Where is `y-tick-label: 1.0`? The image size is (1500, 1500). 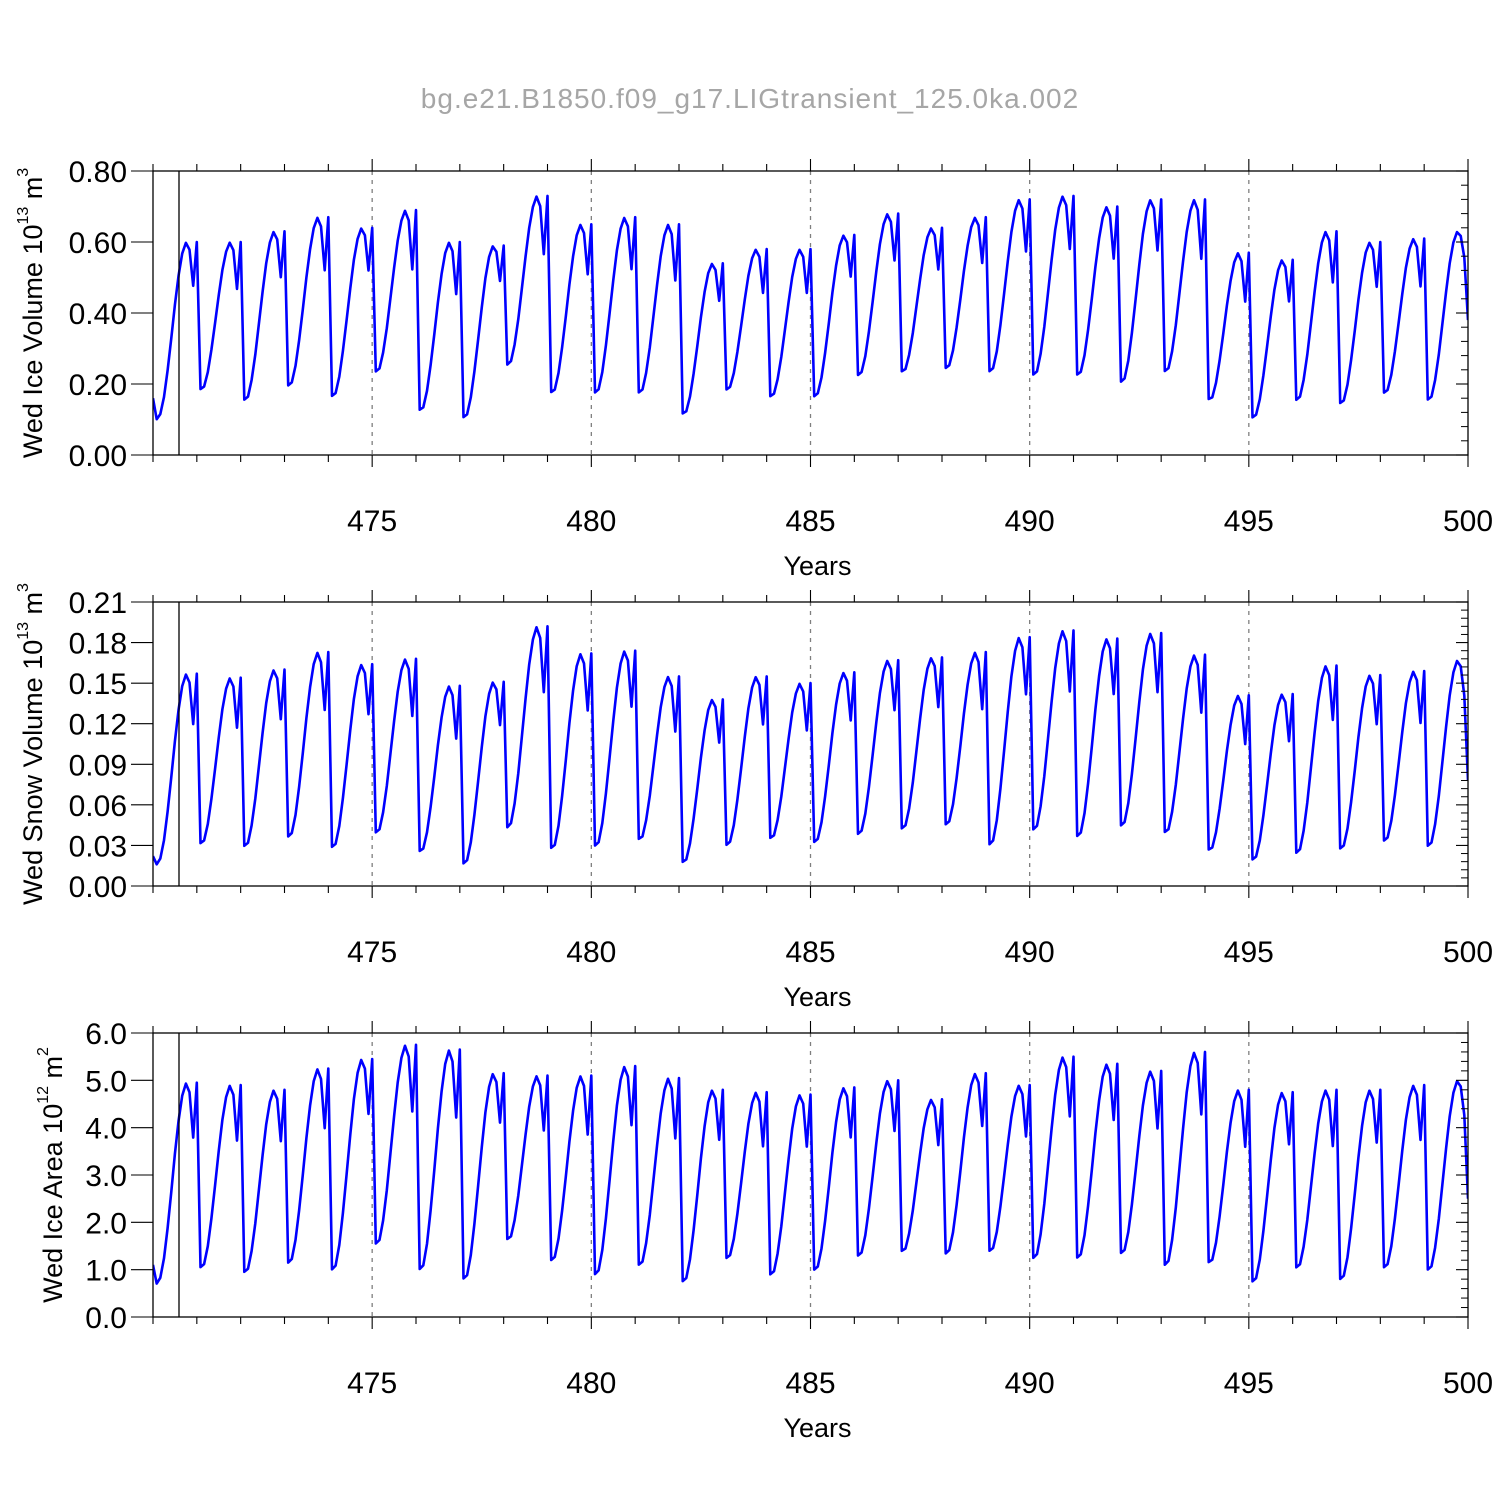
y-tick-label: 1.0 is located at coordinates (106, 1271).